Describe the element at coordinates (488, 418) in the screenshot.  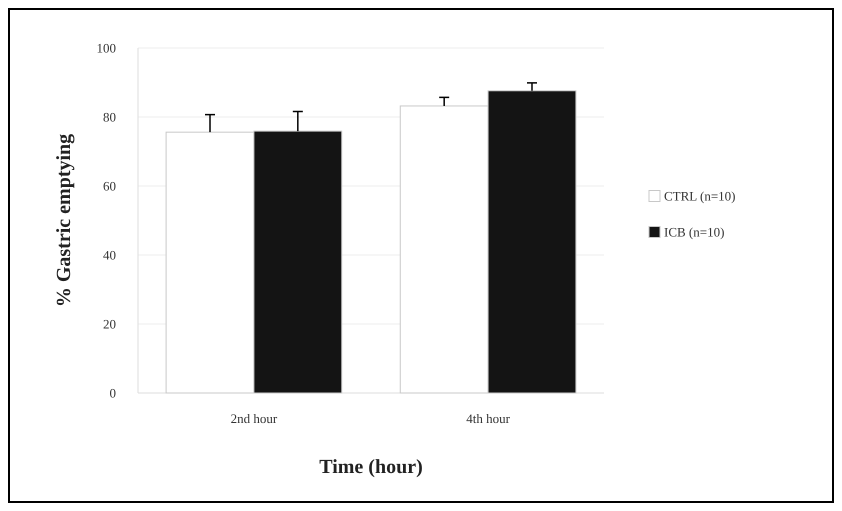
I see `x-tick-label: 4th hour` at that location.